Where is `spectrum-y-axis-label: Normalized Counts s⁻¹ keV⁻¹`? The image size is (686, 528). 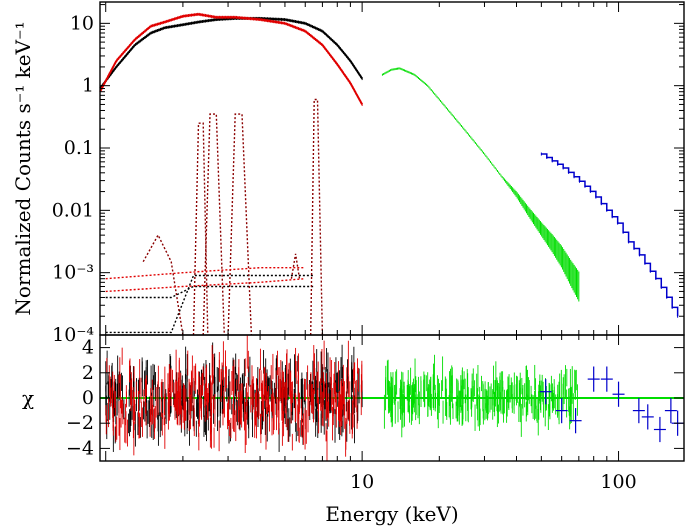
spectrum-y-axis-label: Normalized Counts s⁻¹ keV⁻¹ is located at coordinates (23, 168).